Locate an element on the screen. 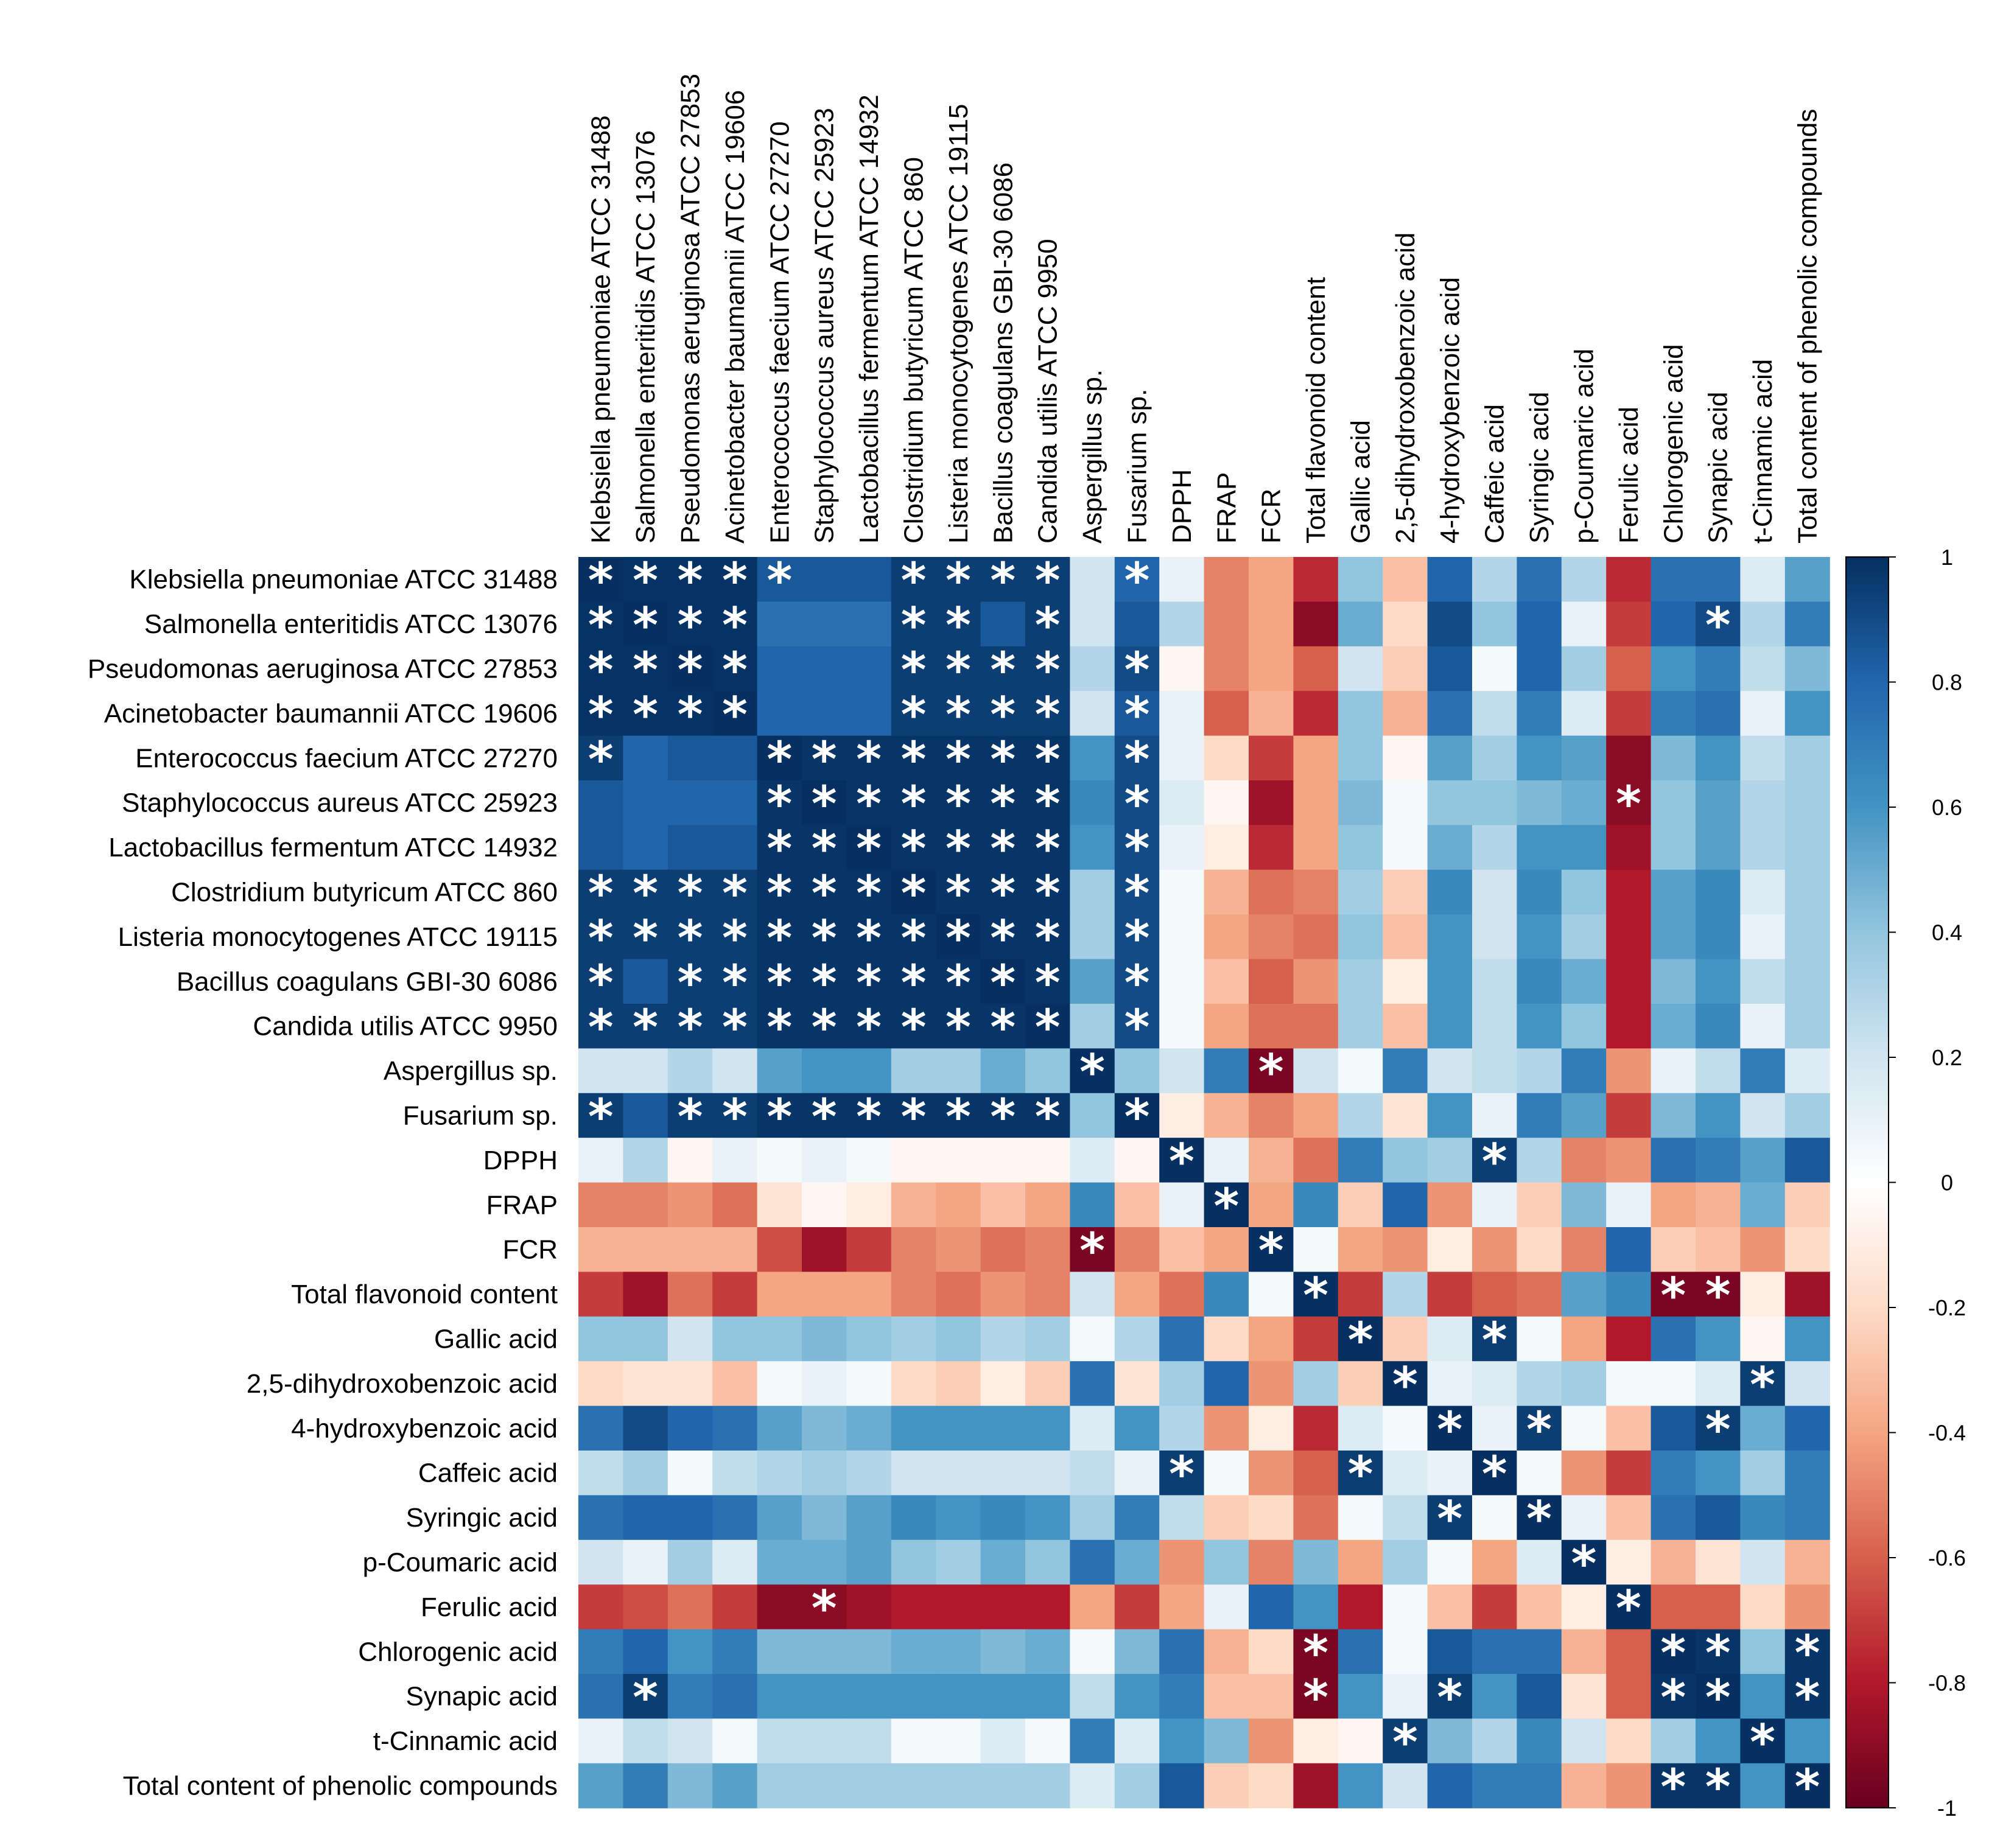  column-label: 2,5-dihydroxobenzoic acid is located at coordinates (1405, 388).